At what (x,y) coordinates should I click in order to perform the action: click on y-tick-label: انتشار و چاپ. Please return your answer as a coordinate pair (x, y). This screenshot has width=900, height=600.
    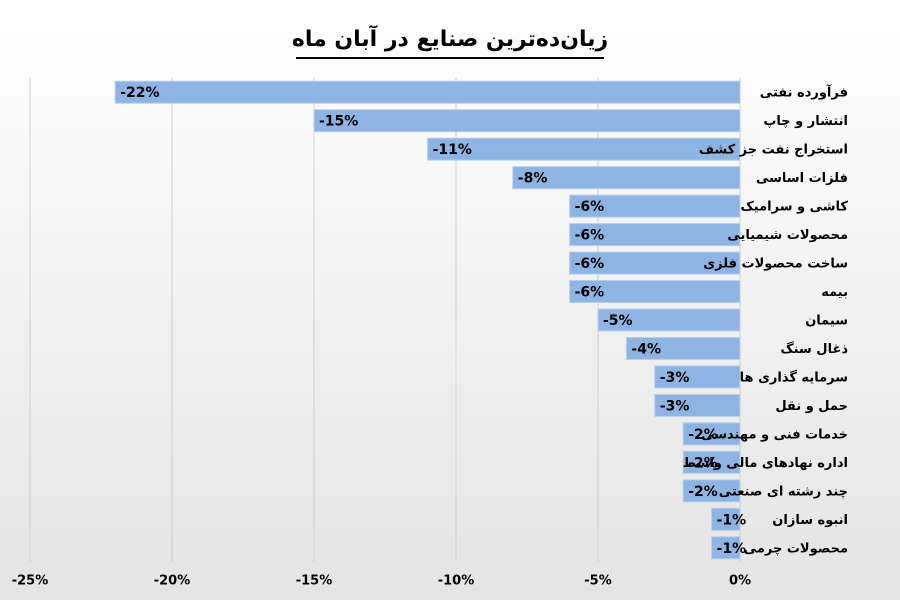
    Looking at the image, I should click on (805, 121).